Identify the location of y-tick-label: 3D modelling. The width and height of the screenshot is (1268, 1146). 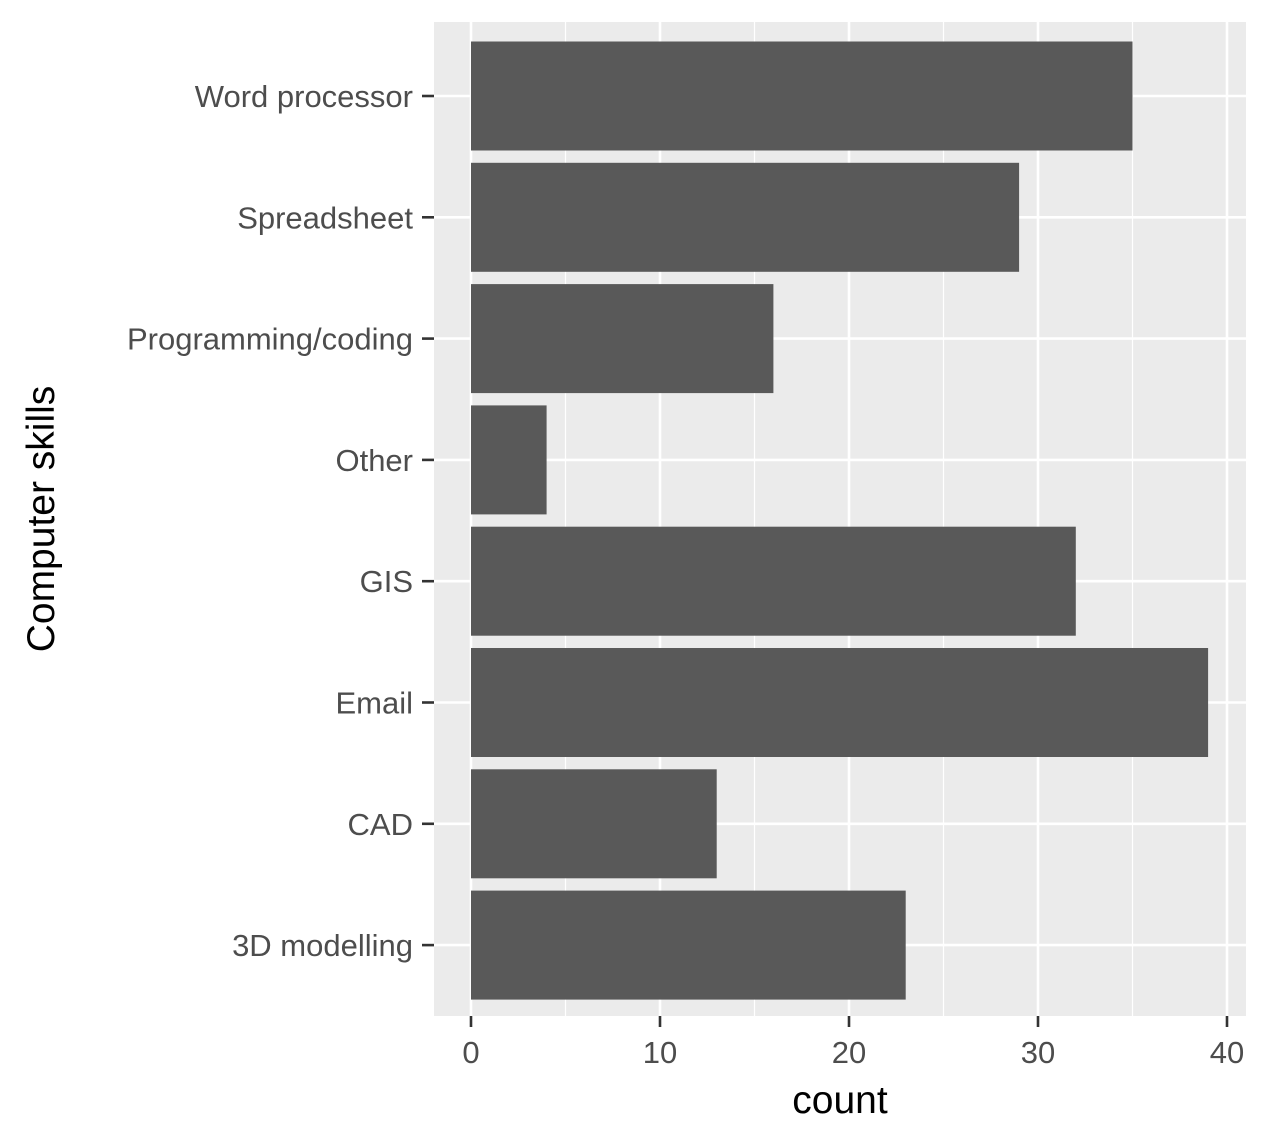
(322, 945).